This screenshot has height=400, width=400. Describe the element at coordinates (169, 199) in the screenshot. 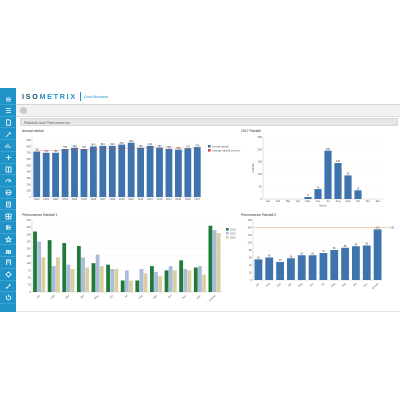

I see `x-tick-label: 2014` at that location.